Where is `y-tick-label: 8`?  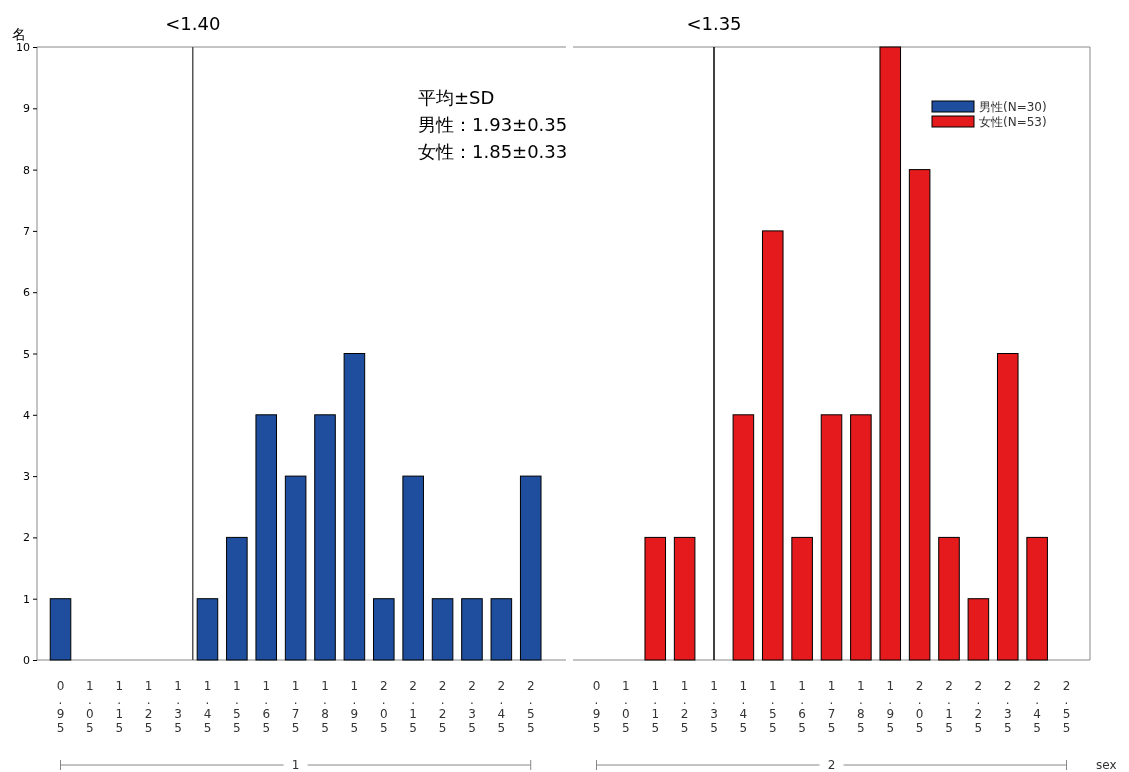
y-tick-label: 8 is located at coordinates (26, 170).